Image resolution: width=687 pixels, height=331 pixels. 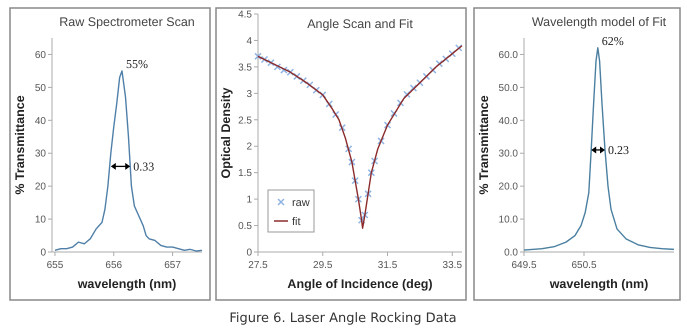 I want to click on y-tick-label: 50, so click(x=40, y=88).